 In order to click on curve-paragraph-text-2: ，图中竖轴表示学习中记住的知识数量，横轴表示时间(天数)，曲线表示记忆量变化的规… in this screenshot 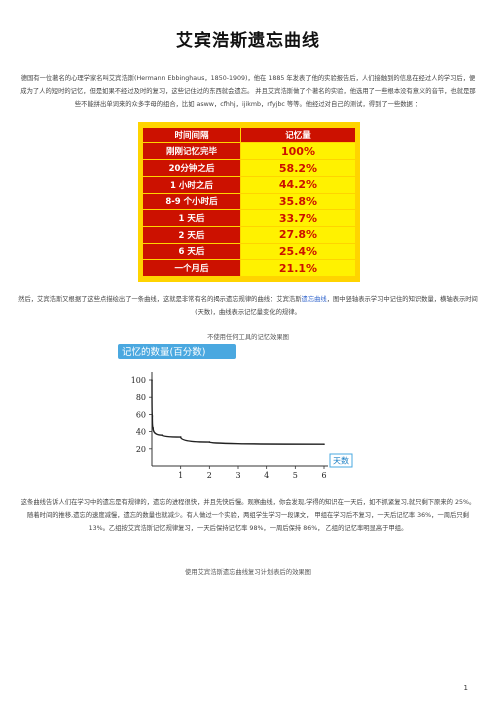, I will do `click(336, 306)`.